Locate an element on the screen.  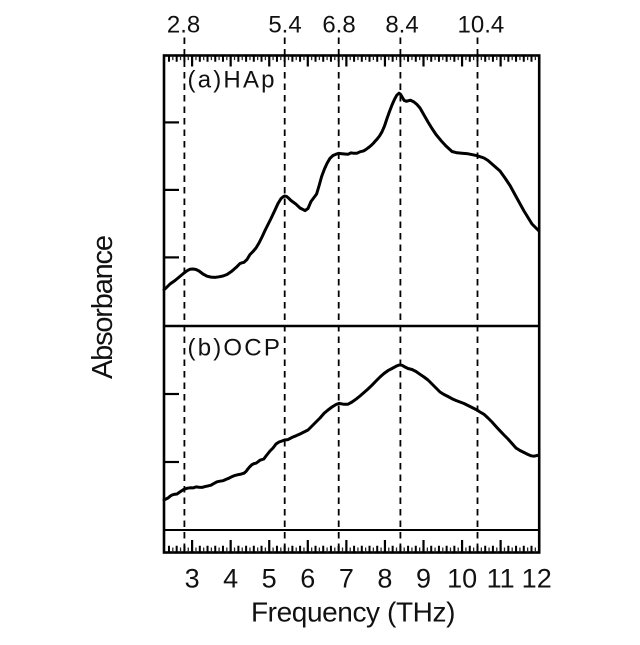
svg-text: 6 is located at coordinates (307, 579).